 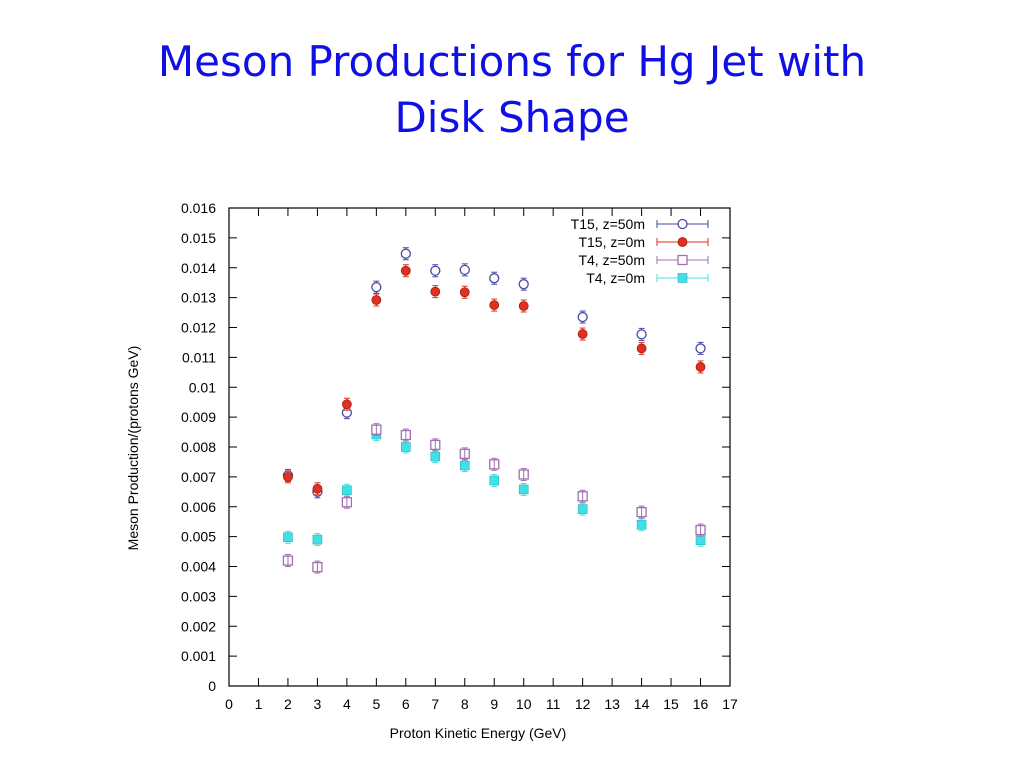 What do you see at coordinates (465, 704) in the screenshot?
I see `x-tick-label: 8` at bounding box center [465, 704].